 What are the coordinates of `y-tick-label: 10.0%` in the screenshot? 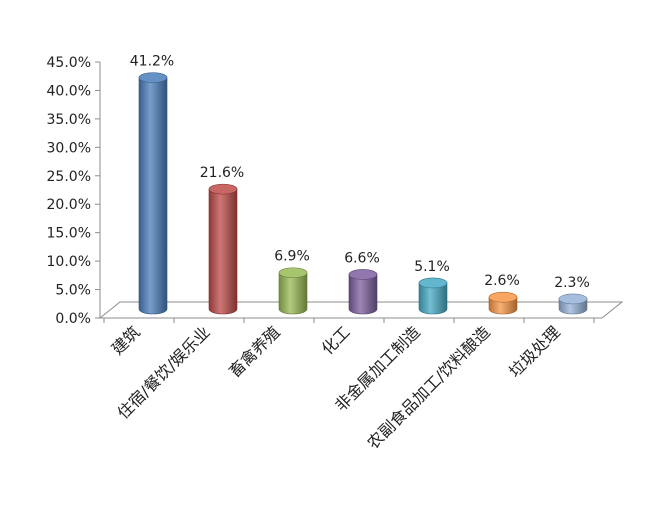 It's located at (69, 262).